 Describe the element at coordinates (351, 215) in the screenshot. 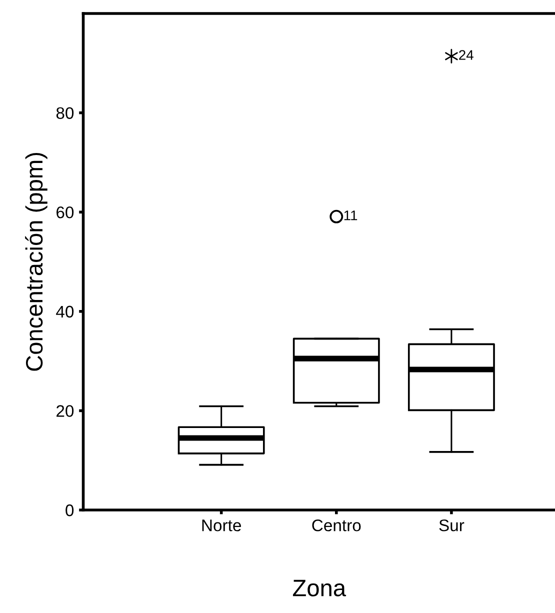

I see `annotation: 11` at that location.